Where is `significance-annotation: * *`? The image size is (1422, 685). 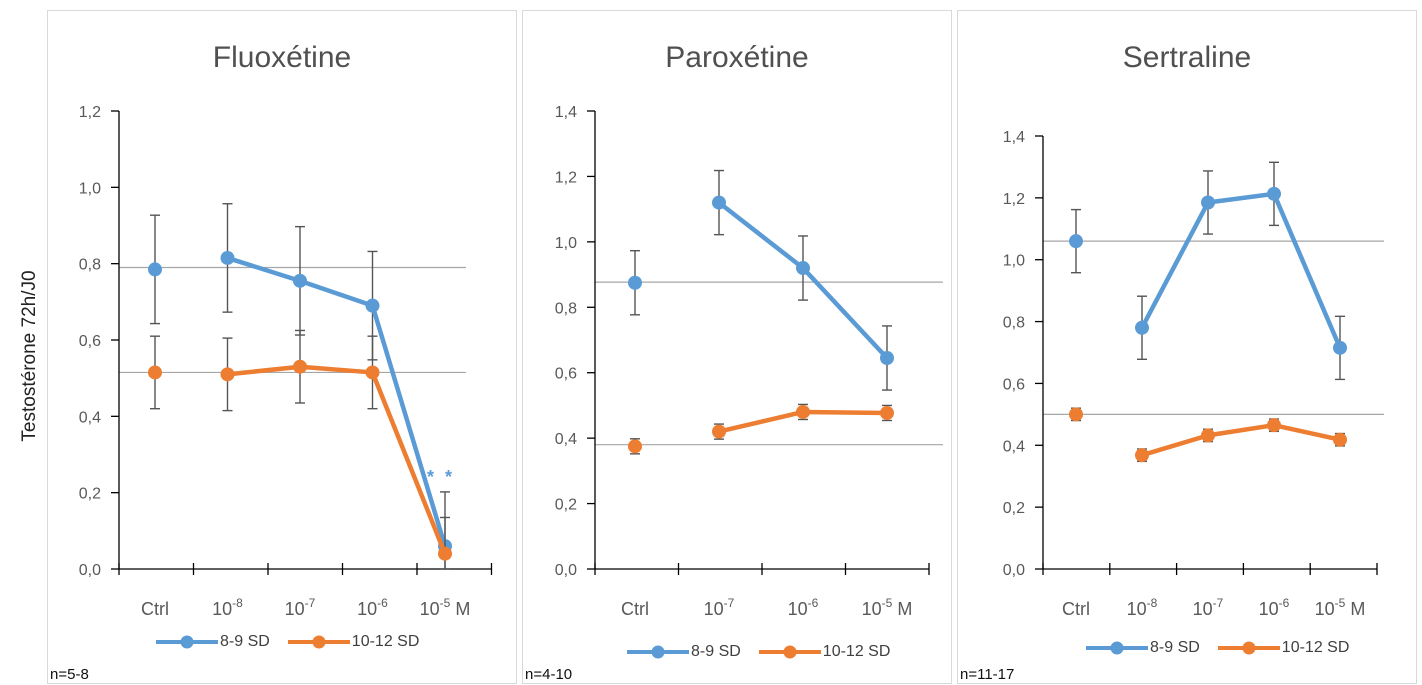
significance-annotation: * * is located at coordinates (441, 477).